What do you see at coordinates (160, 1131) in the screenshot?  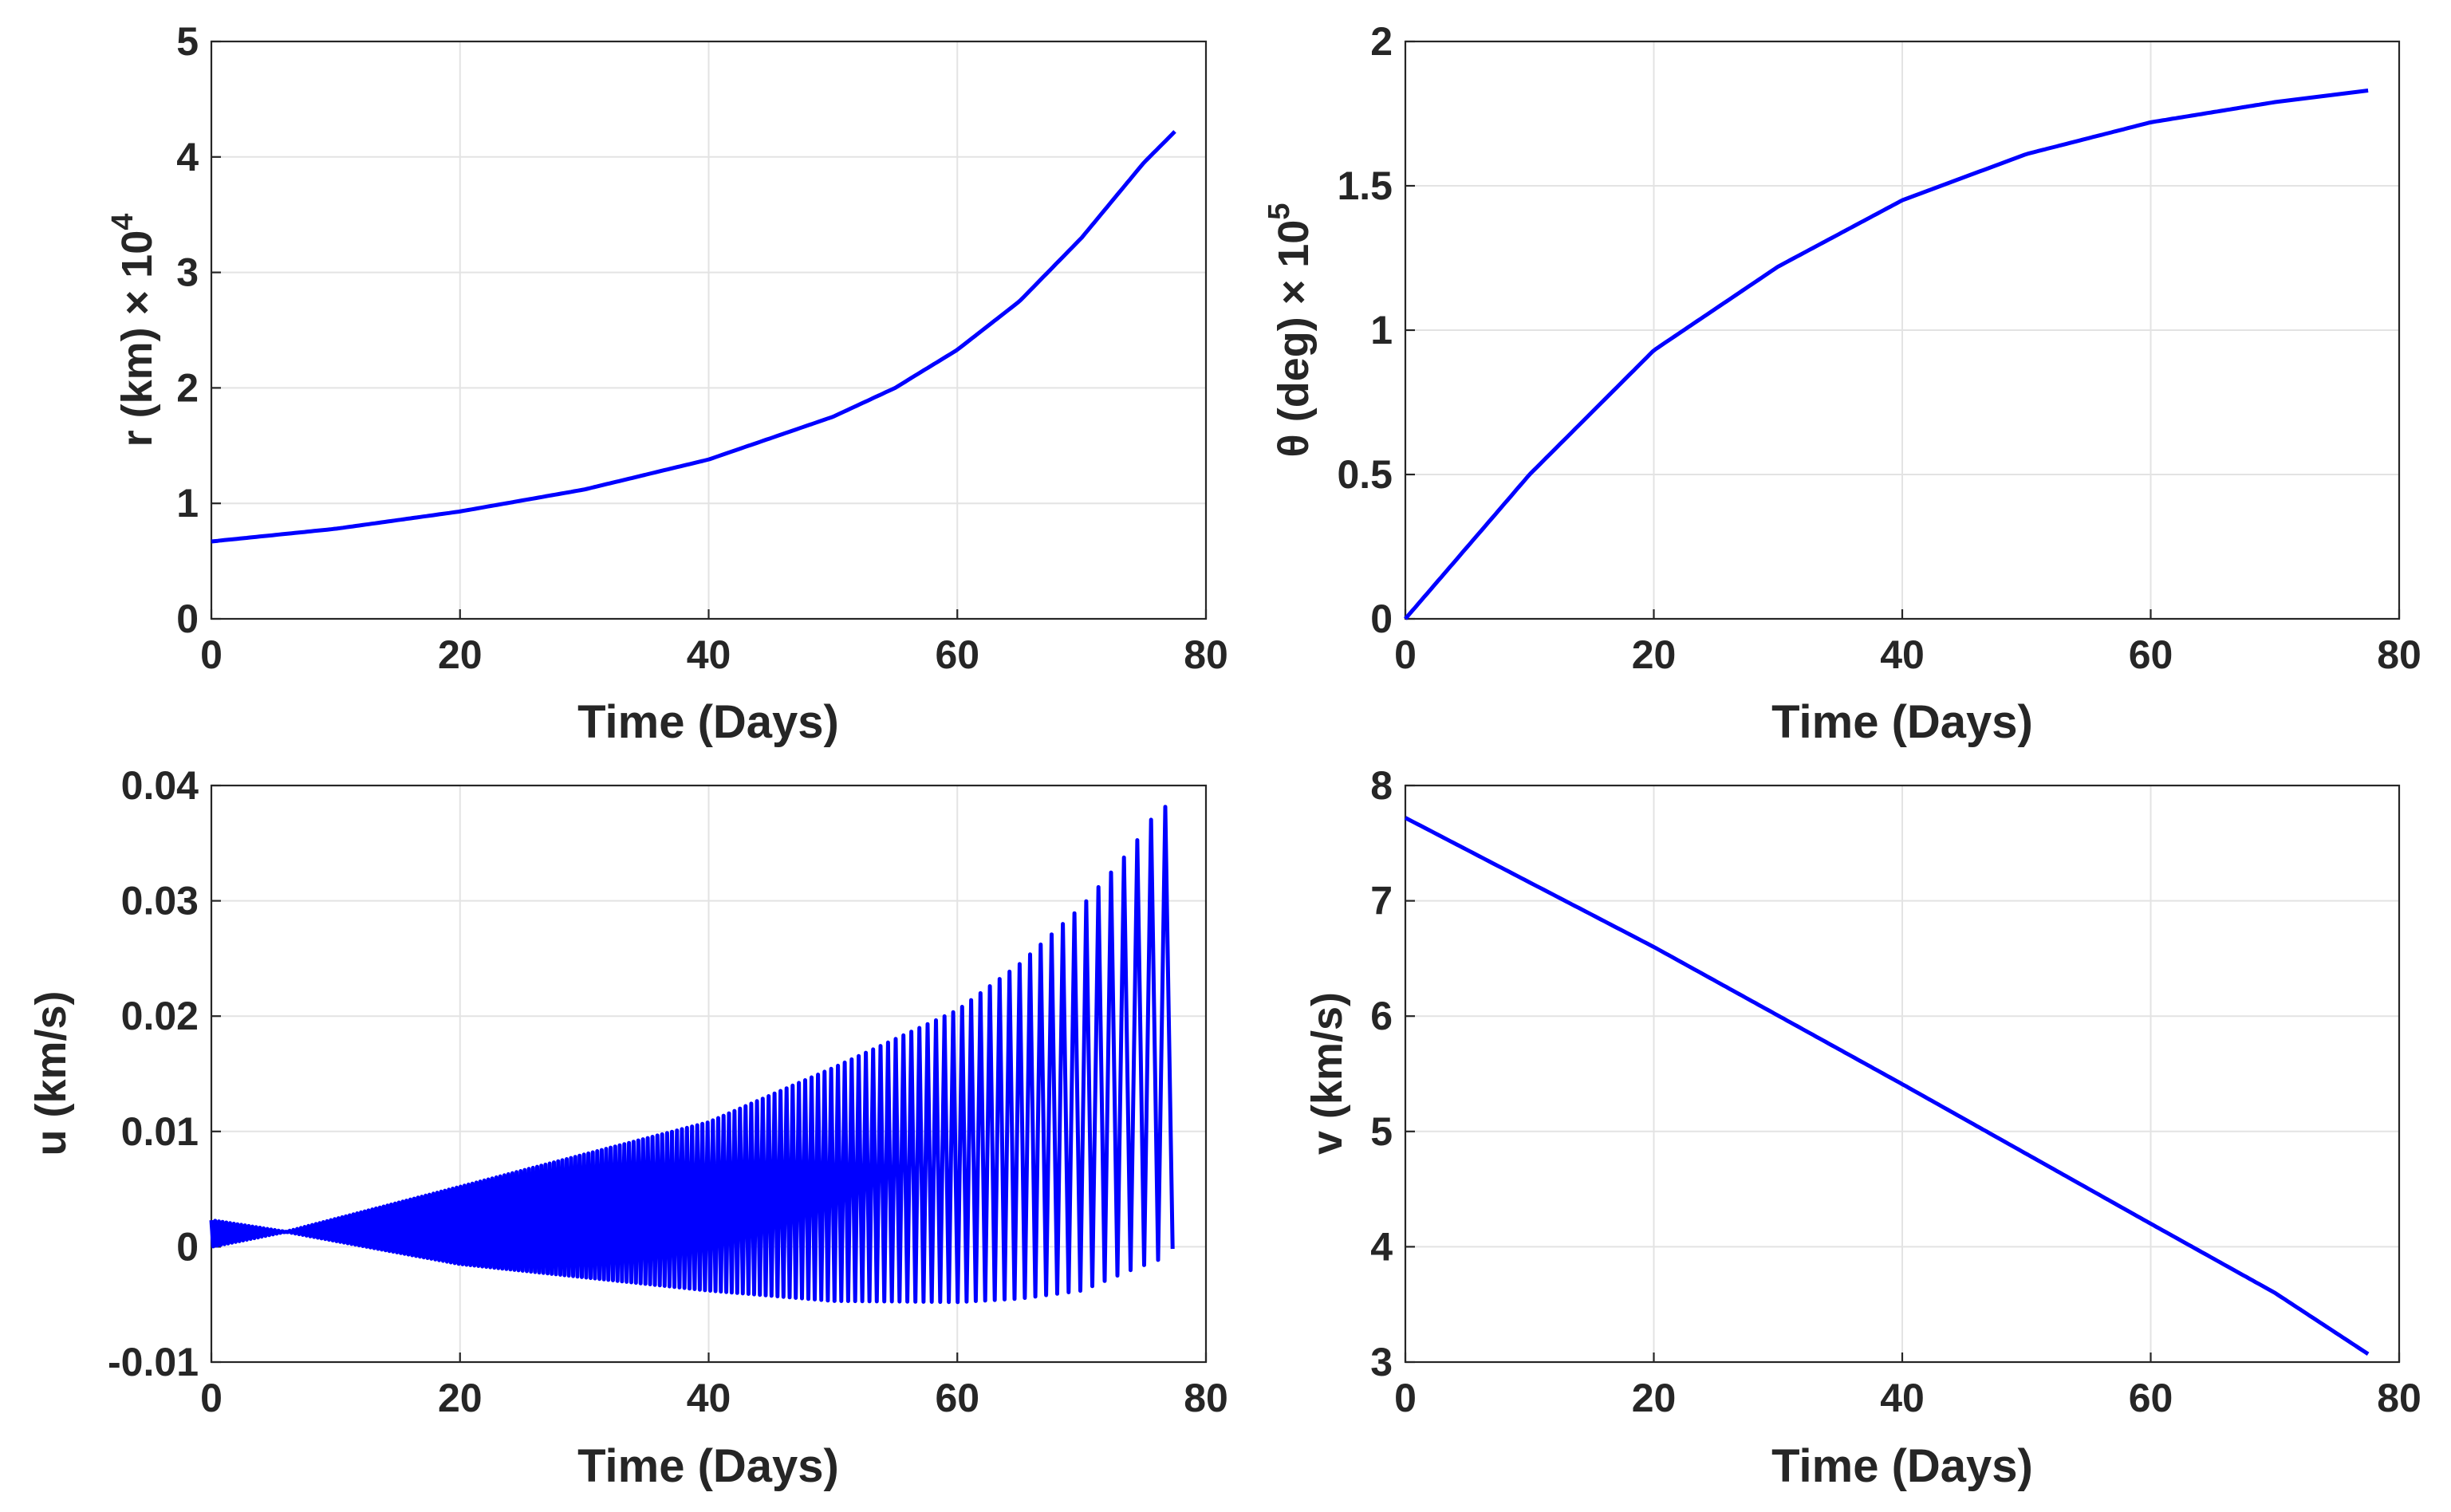 I see `y-tick-label: 0.01` at bounding box center [160, 1131].